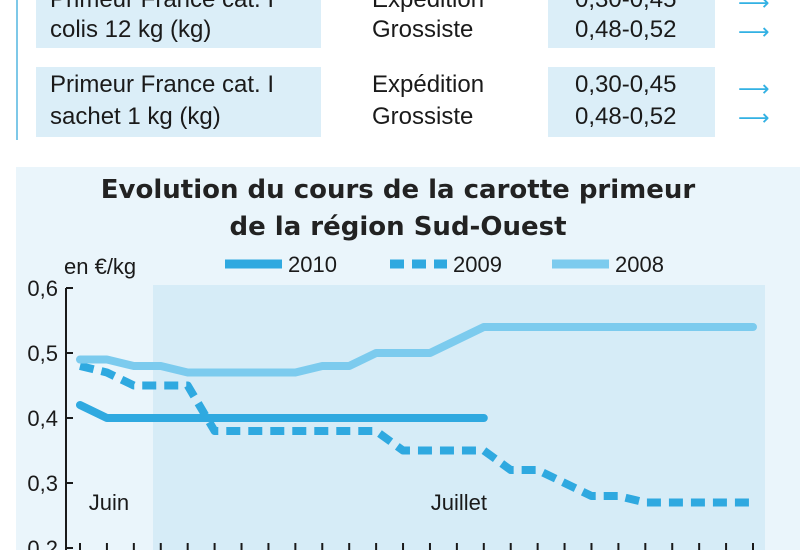  What do you see at coordinates (639, 264) in the screenshot?
I see `legend-label-2008: 2008` at bounding box center [639, 264].